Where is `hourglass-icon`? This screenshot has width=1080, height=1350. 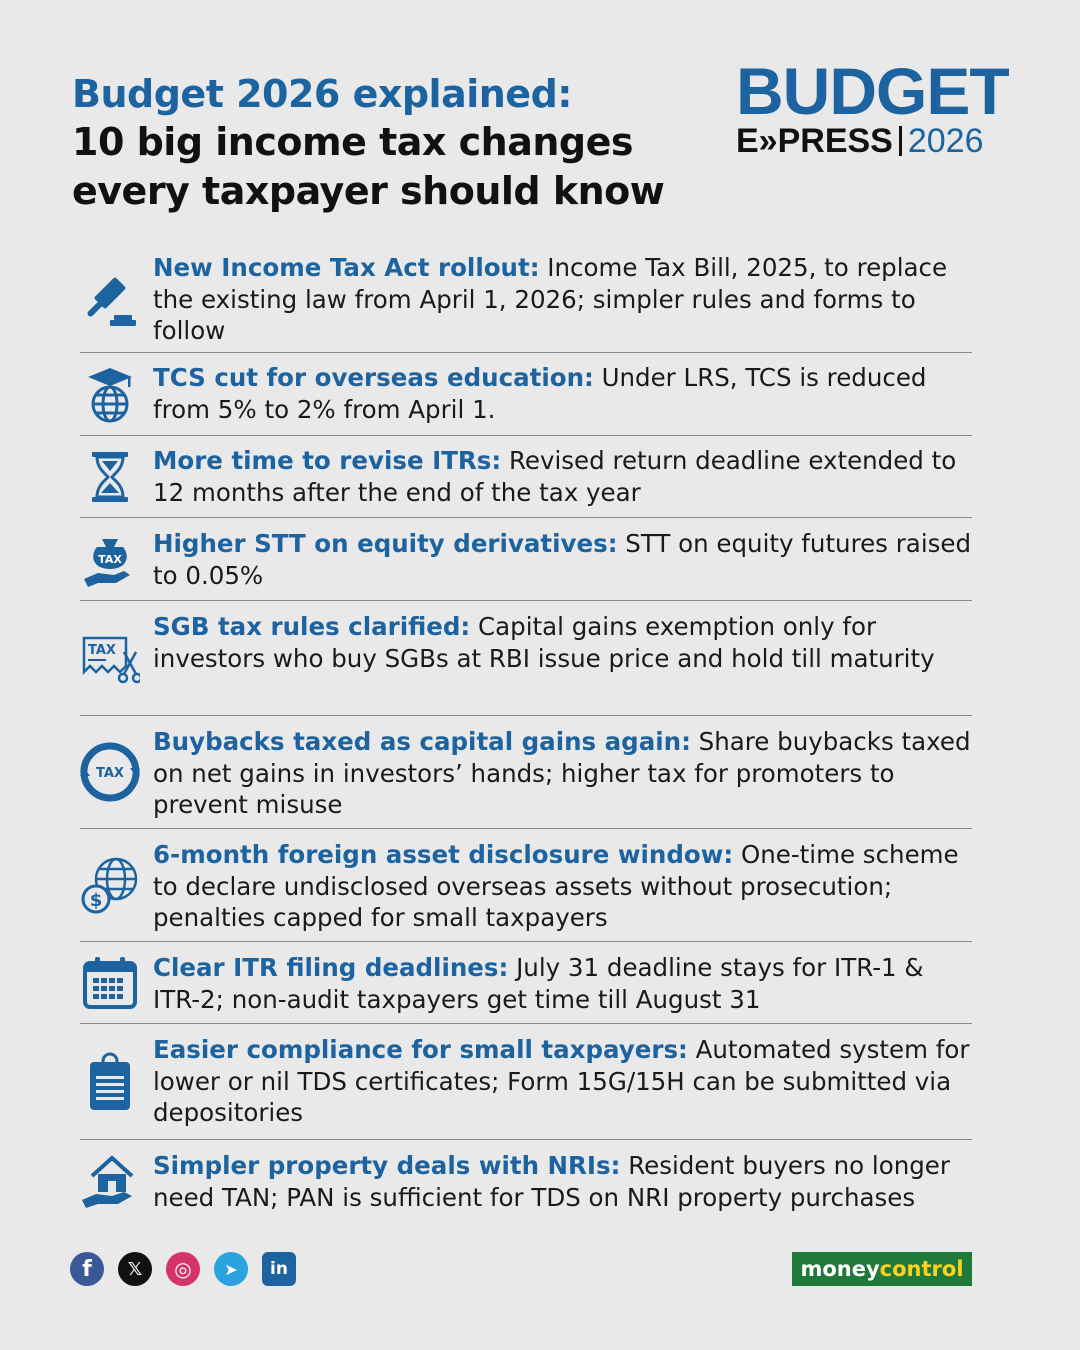 hourglass-icon is located at coordinates (110, 476).